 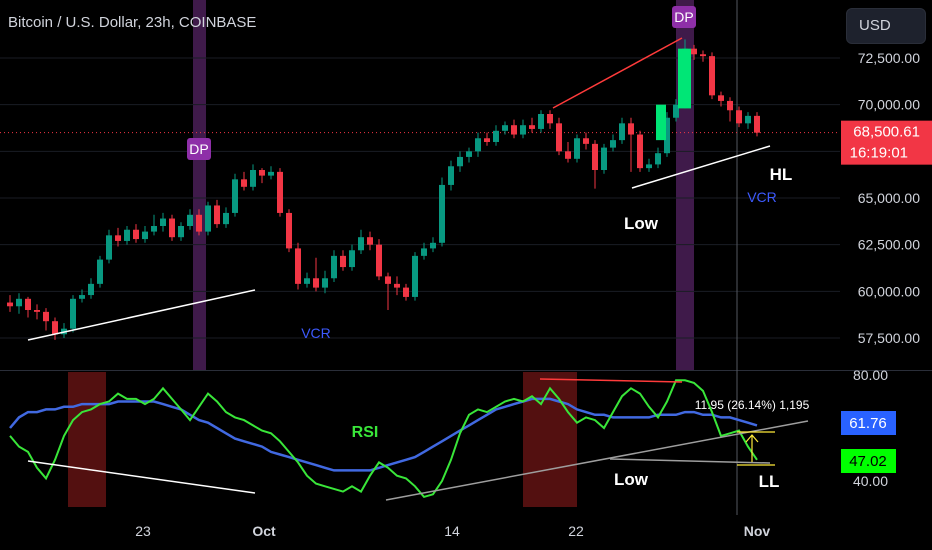 What do you see at coordinates (752, 438) in the screenshot?
I see `measure-arrowhead` at bounding box center [752, 438].